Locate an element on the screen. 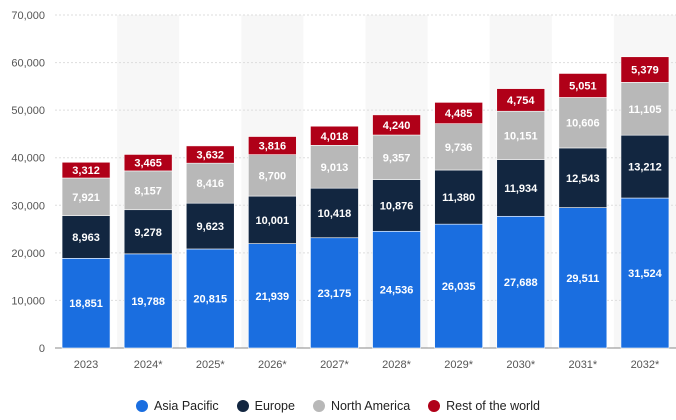 The width and height of the screenshot is (676, 420). x-tick-label: 2030* is located at coordinates (520, 365).